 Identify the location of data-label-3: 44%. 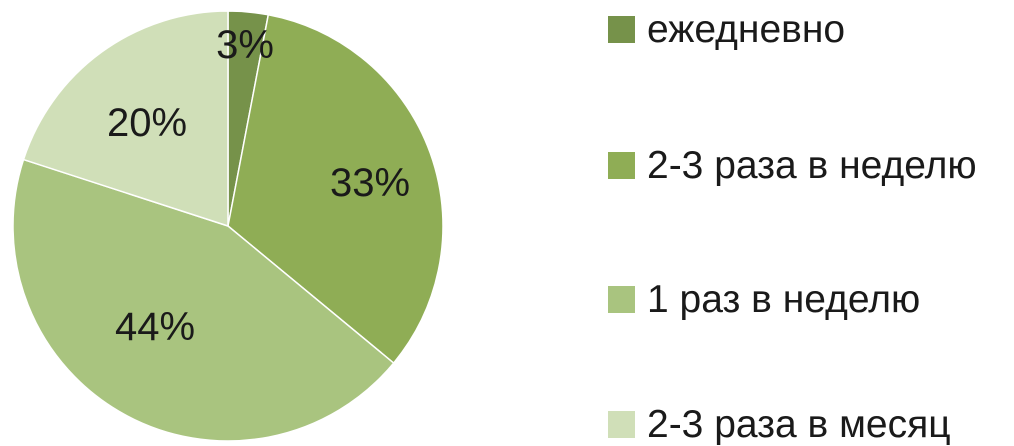
(155, 327).